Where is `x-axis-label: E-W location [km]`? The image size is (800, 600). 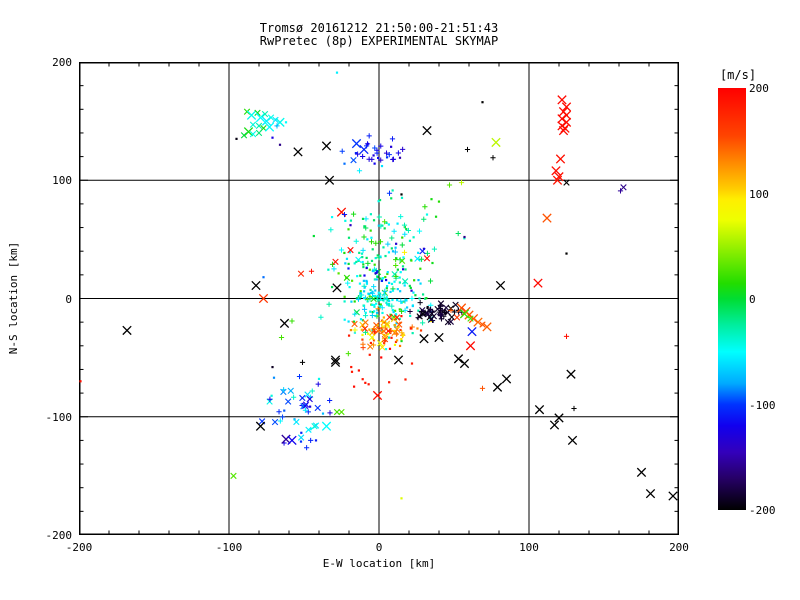 x-axis-label: E-W location [km] is located at coordinates (379, 563).